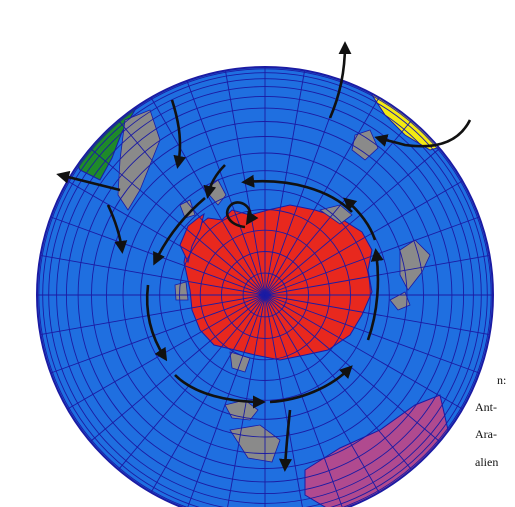 This screenshot has height=507, width=515. Describe the element at coordinates (502, 380) in the screenshot. I see `caption-line-1: n:` at that location.